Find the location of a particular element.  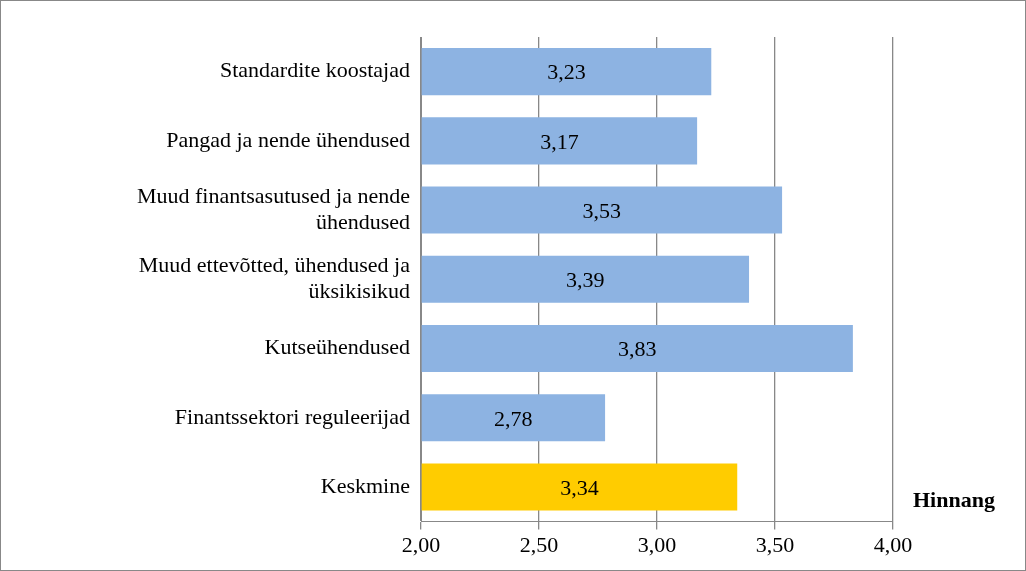

y-tick-label: Muud finantsasutused ja nende ühendused is located at coordinates (273, 208).